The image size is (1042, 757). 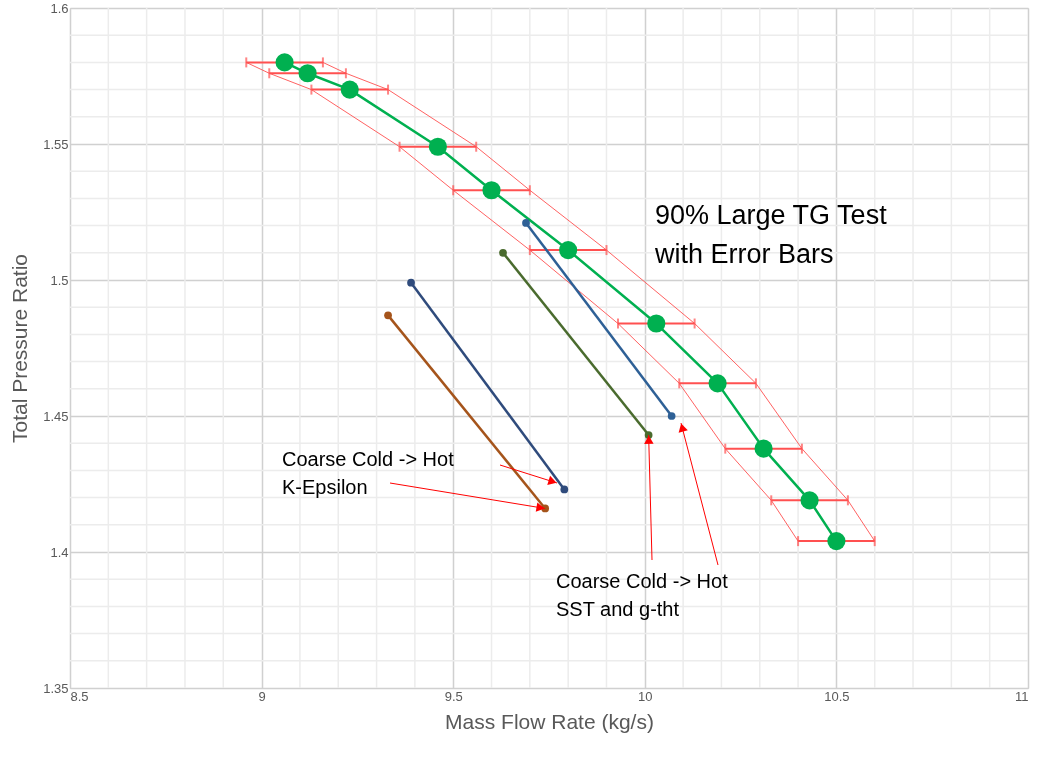 I want to click on annotation: Coarse Cold -> Hot SST and g-tht, so click(x=642, y=595).